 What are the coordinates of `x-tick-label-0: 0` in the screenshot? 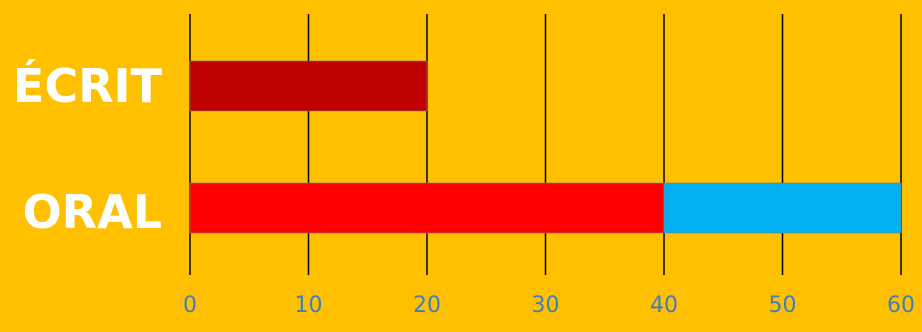 It's located at (190, 305).